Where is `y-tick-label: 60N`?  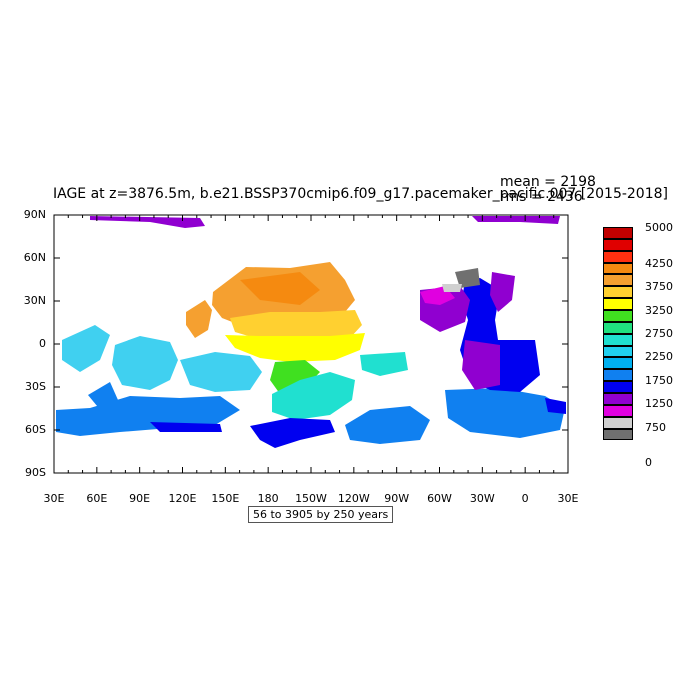 y-tick-label: 60N is located at coordinates (34, 257).